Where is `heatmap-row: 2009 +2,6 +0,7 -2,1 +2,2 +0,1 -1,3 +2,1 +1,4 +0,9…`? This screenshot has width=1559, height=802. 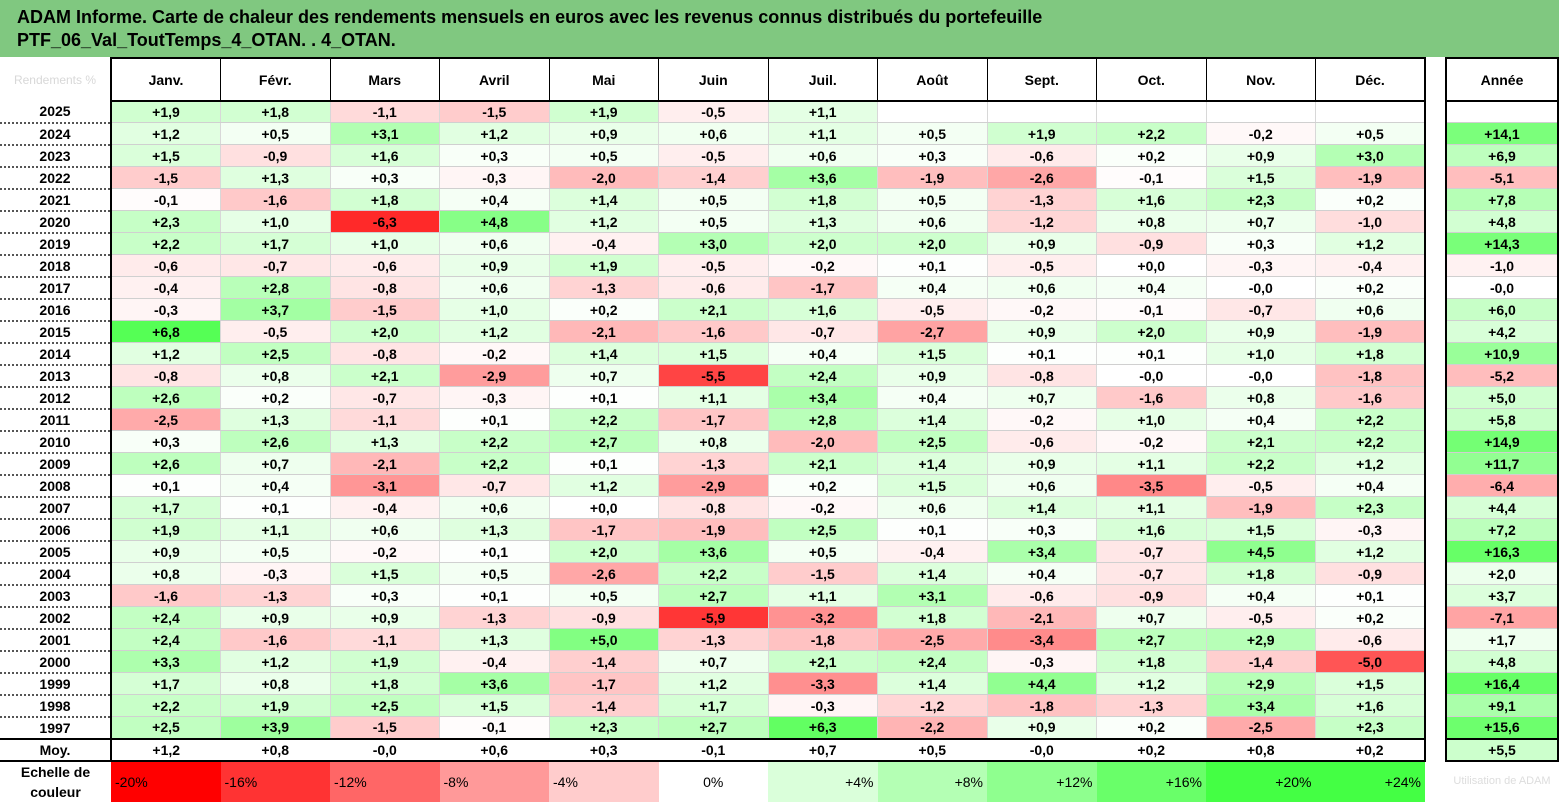 heatmap-row: 2009 +2,6 +0,7 -2,1 +2,2 +0,1 -1,3 +2,1 +1,4 +0,9… is located at coordinates (779, 464).